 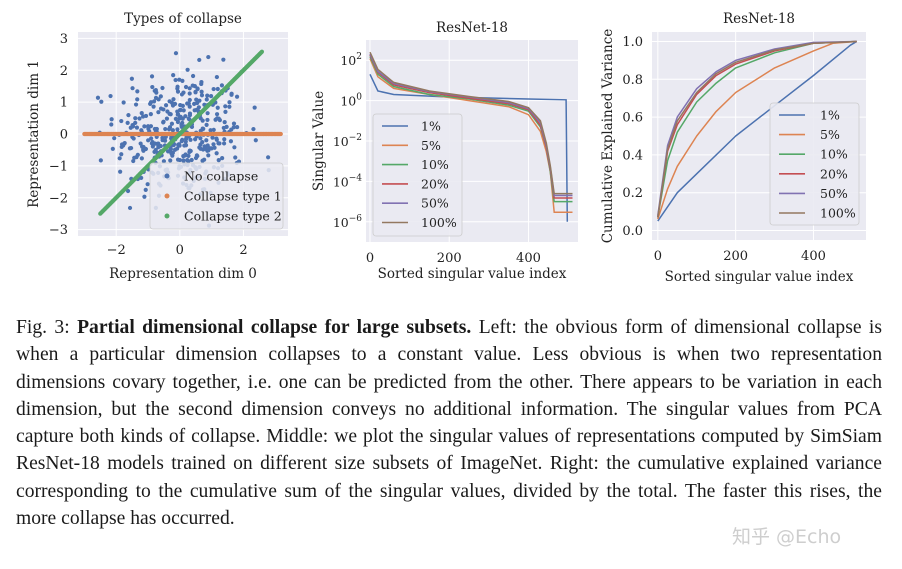 What do you see at coordinates (830, 115) in the screenshot?
I see `legend-label: 1%` at bounding box center [830, 115].